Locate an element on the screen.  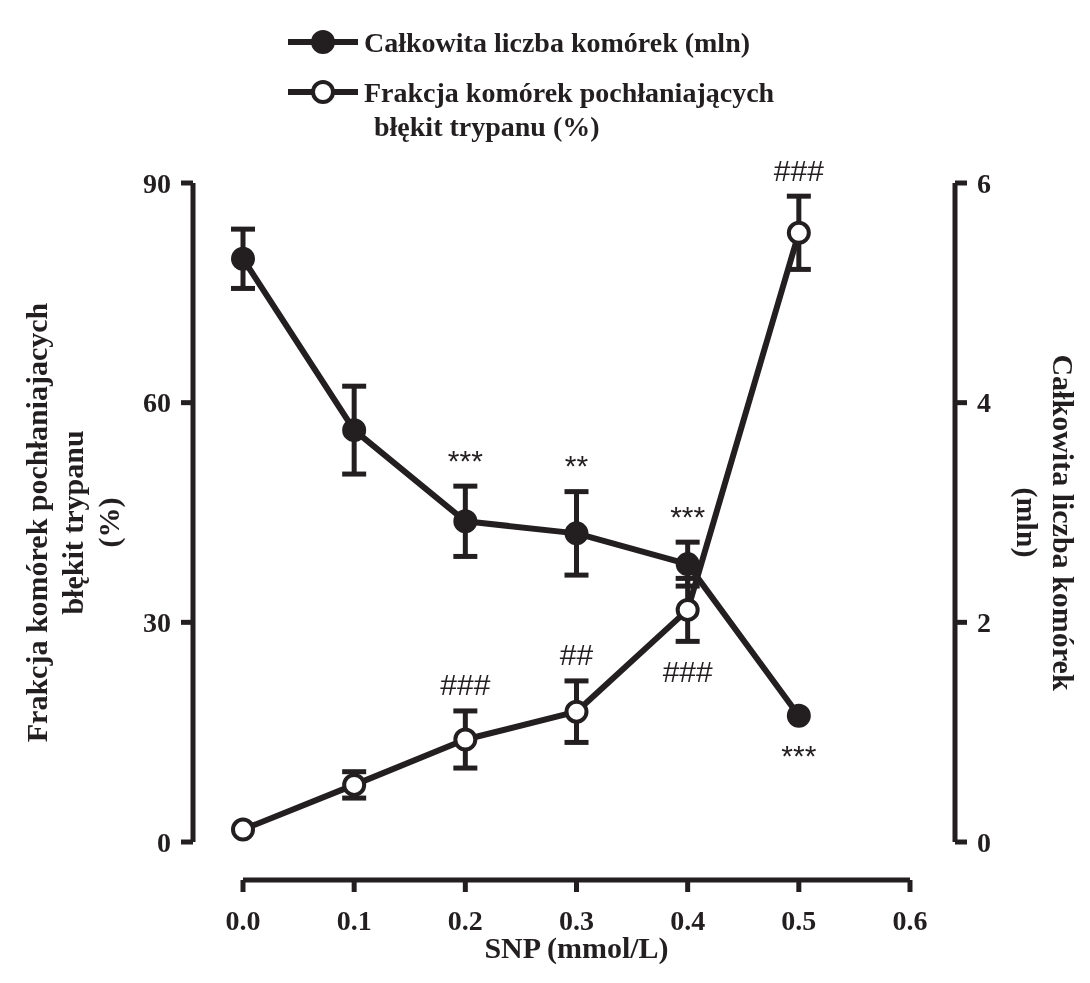
x-tick-label: 0.5 is located at coordinates (799, 920).